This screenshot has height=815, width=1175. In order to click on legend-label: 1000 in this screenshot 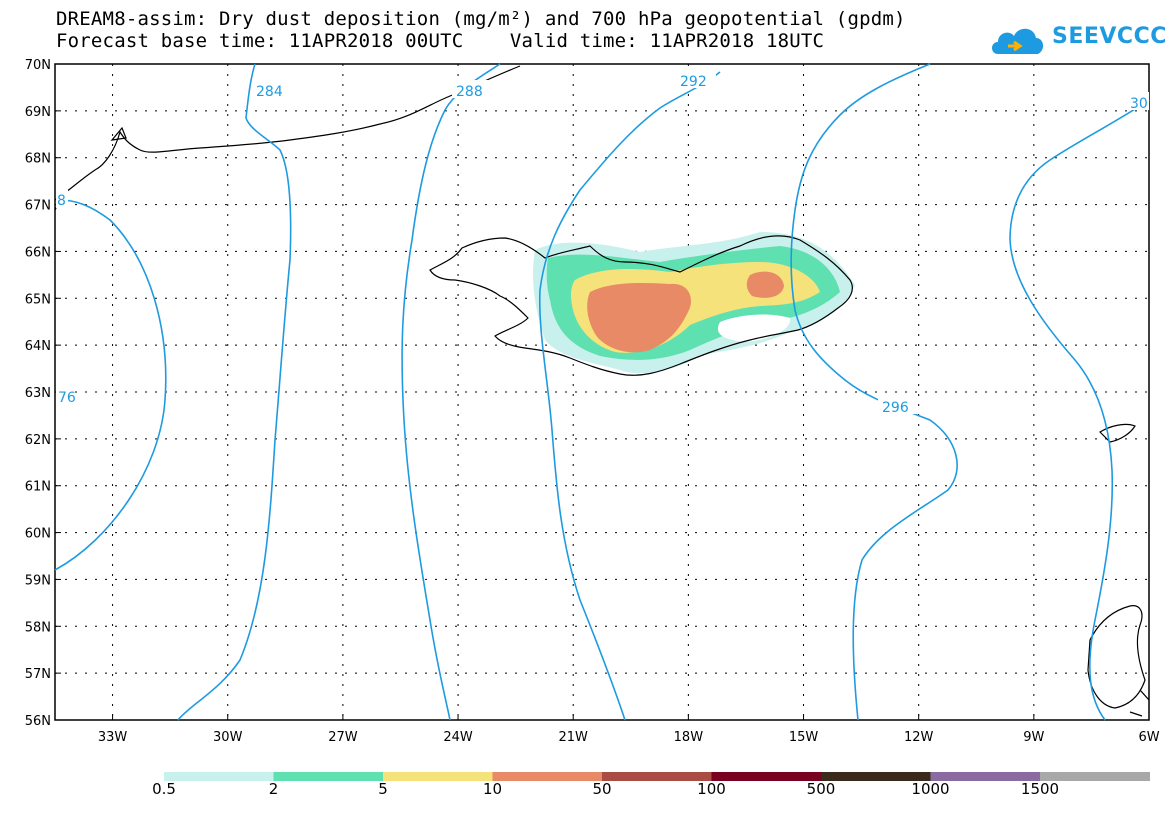, I will do `click(930, 789)`.